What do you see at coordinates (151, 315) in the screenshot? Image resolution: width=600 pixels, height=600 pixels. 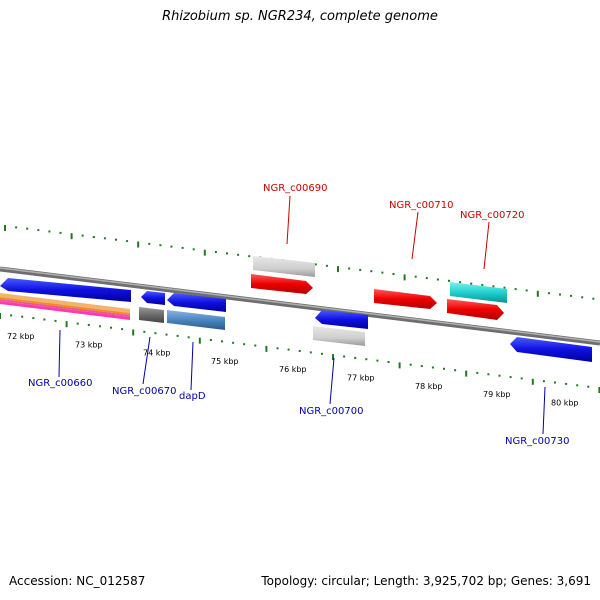 I see `gene-ngr-c00670-gray` at bounding box center [151, 315].